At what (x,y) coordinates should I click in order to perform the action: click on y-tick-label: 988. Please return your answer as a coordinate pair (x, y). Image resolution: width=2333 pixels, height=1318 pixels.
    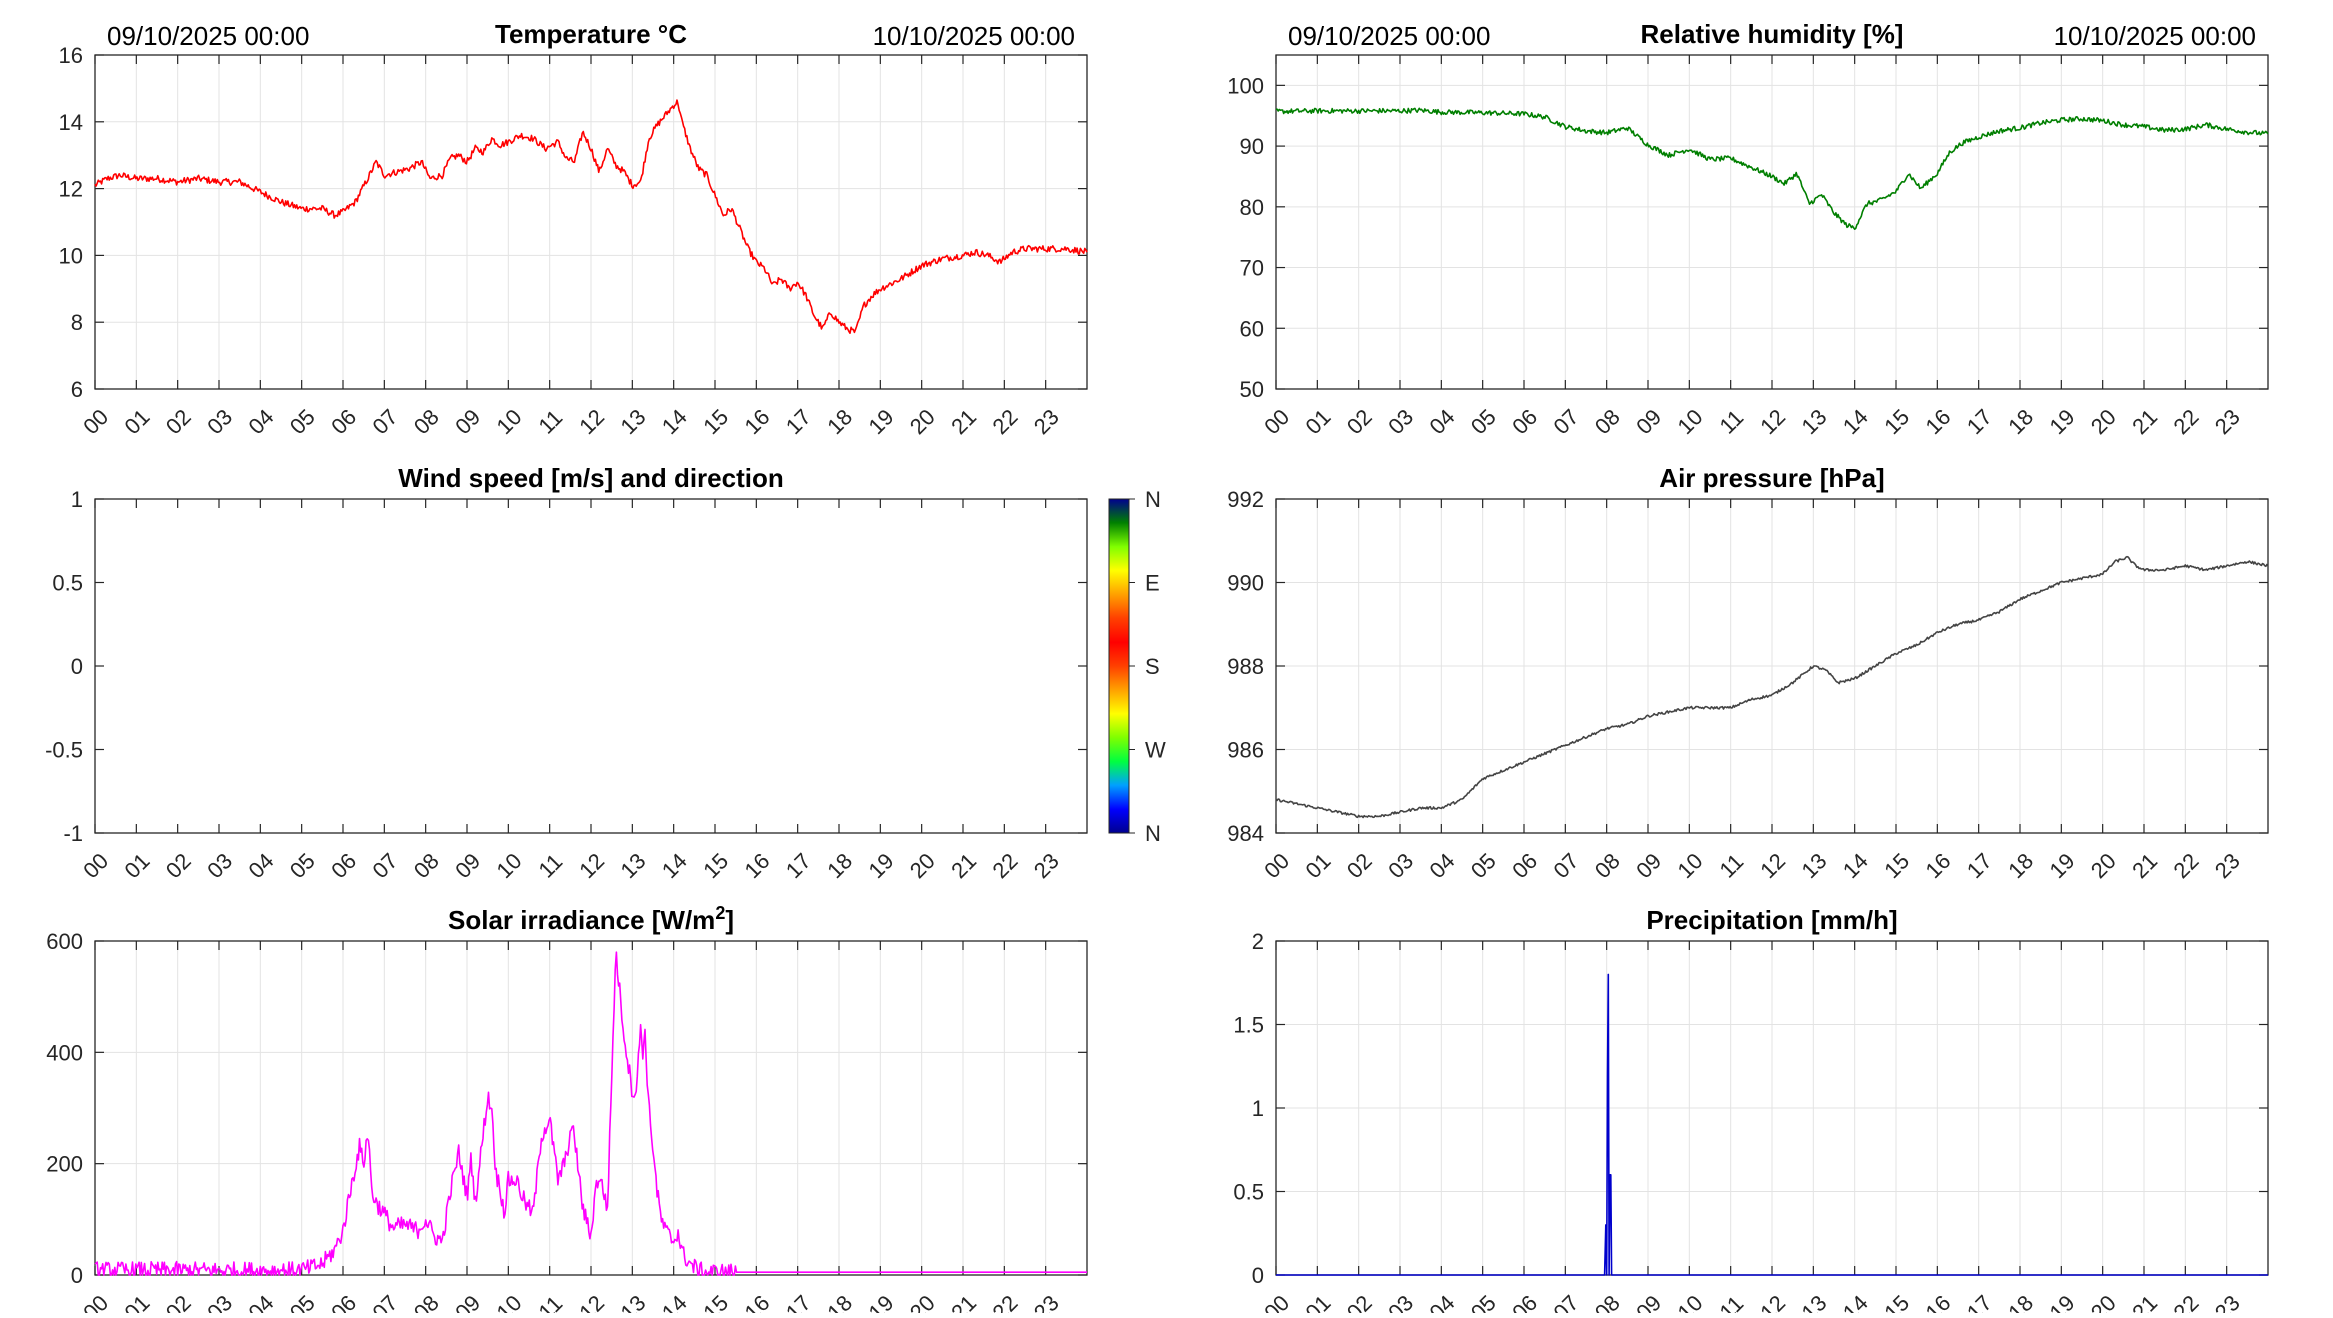
    Looking at the image, I should click on (1245, 666).